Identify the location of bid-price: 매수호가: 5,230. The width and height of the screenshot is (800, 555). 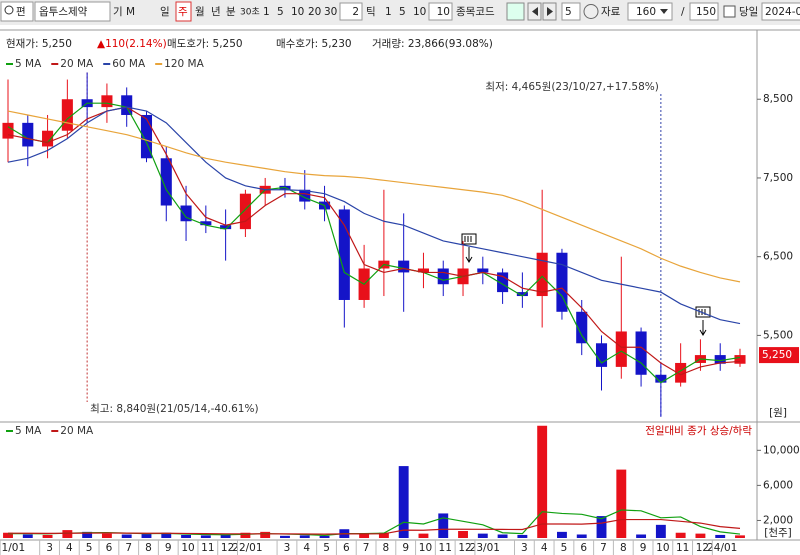
(314, 44).